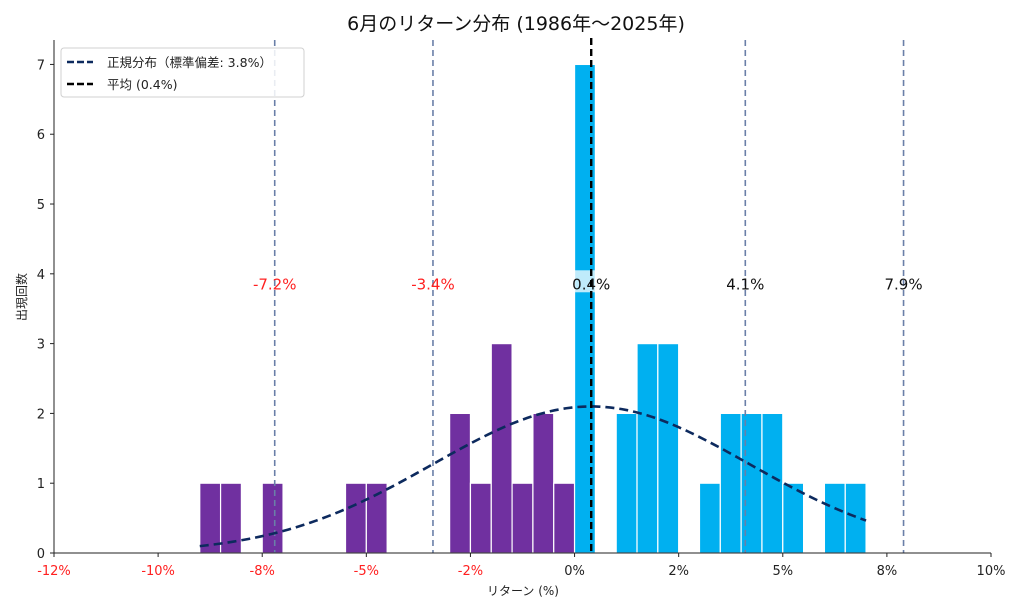  Describe the element at coordinates (887, 571) in the screenshot. I see `x-tick-label: 8%` at that location.